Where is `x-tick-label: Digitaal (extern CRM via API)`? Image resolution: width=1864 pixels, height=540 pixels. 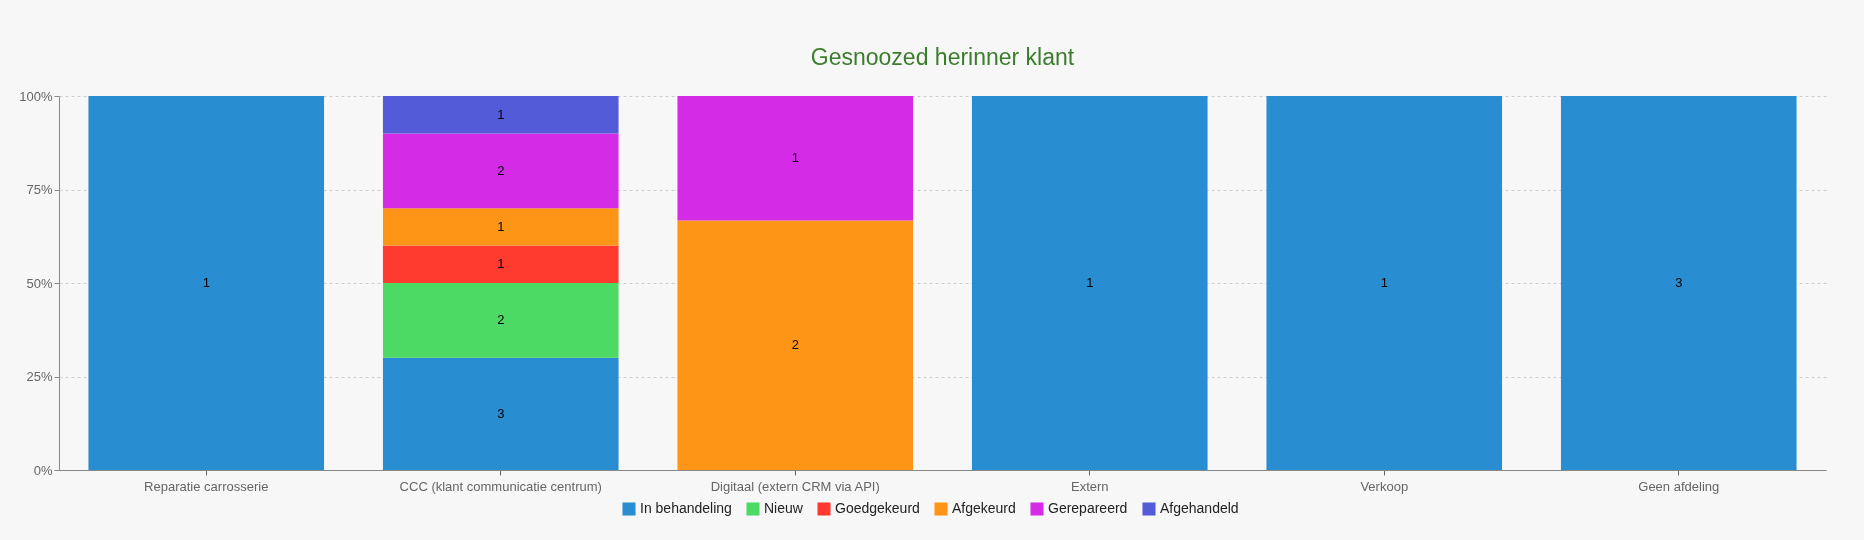 x-tick-label: Digitaal (extern CRM via API) is located at coordinates (795, 486).